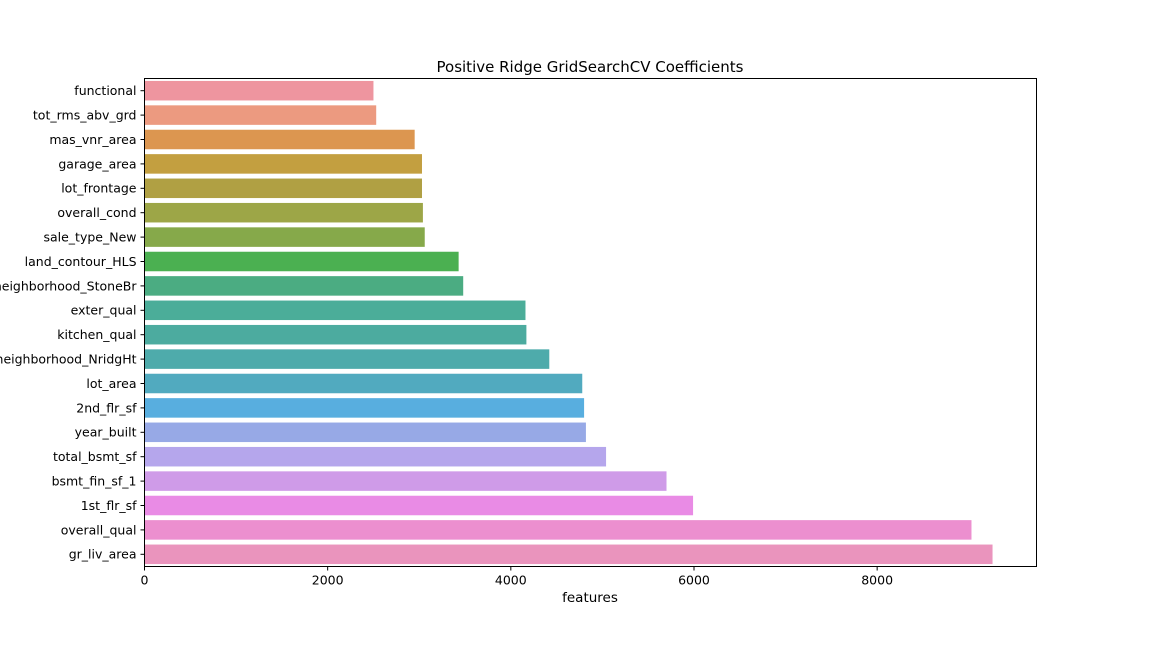 This screenshot has width=1152, height=648. What do you see at coordinates (568, 554) in the screenshot?
I see `bar-gr_liv_area` at bounding box center [568, 554].